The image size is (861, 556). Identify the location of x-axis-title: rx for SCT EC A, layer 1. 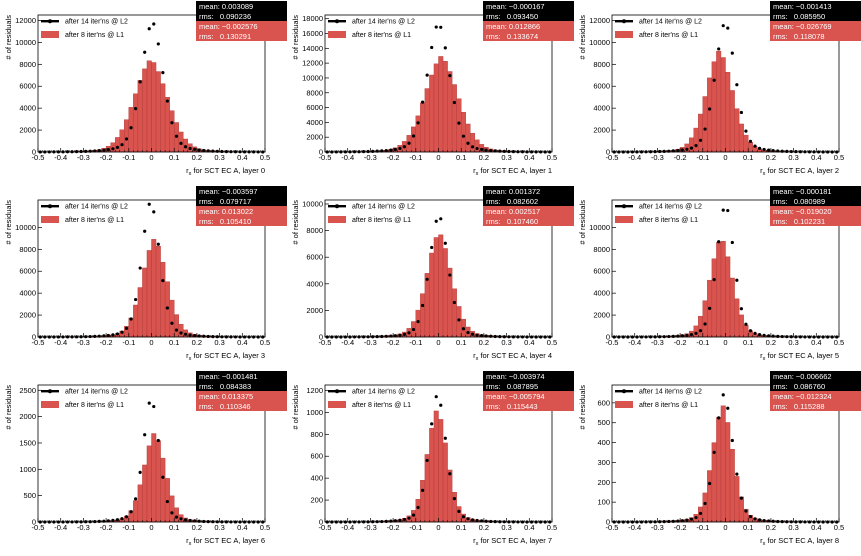
(512, 171).